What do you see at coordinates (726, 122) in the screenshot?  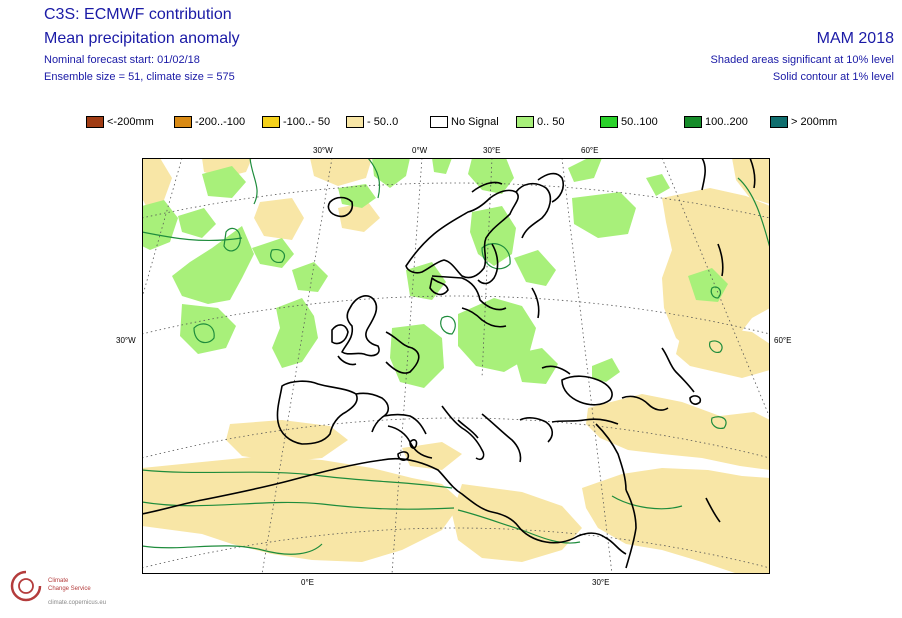 I see `legend-label: 100..200` at bounding box center [726, 122].